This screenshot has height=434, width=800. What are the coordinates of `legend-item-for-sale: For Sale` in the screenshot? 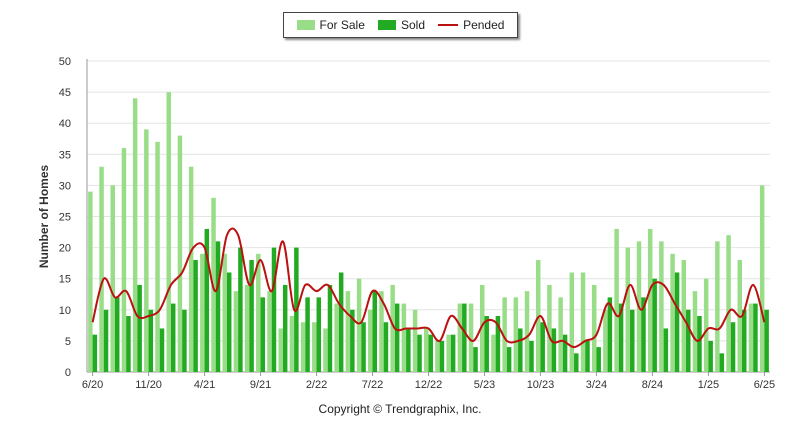 It's located at (330, 25).